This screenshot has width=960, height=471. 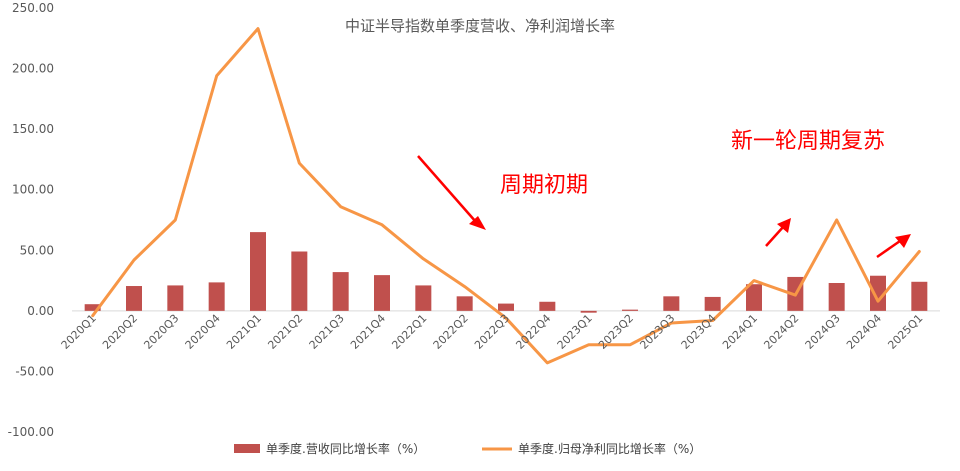 I want to click on x-tick-label: 2021Q1, so click(x=244, y=332).